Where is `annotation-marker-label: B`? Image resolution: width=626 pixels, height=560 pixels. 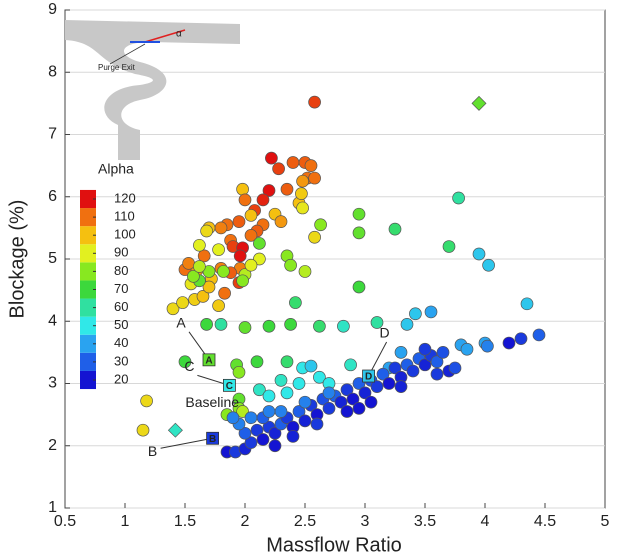 annotation-marker-label: B is located at coordinates (212, 439).